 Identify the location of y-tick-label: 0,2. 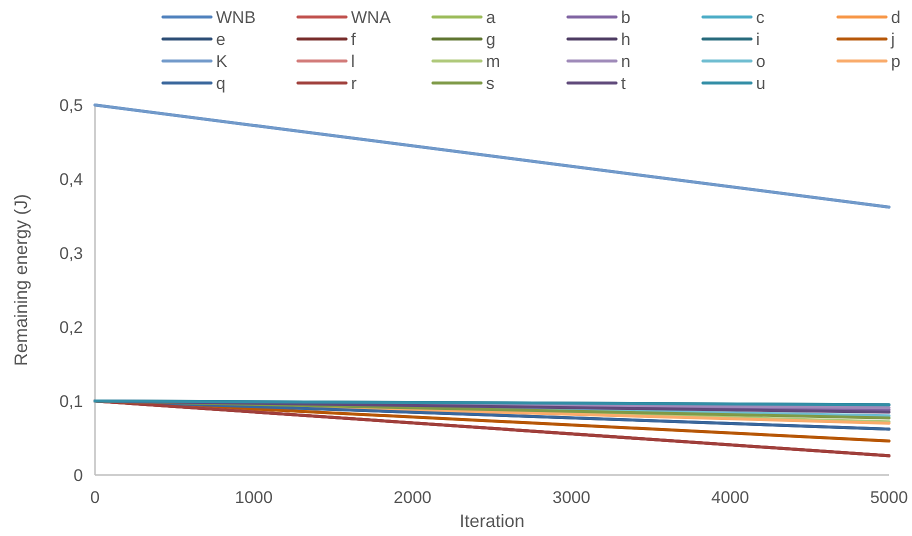
(71, 327).